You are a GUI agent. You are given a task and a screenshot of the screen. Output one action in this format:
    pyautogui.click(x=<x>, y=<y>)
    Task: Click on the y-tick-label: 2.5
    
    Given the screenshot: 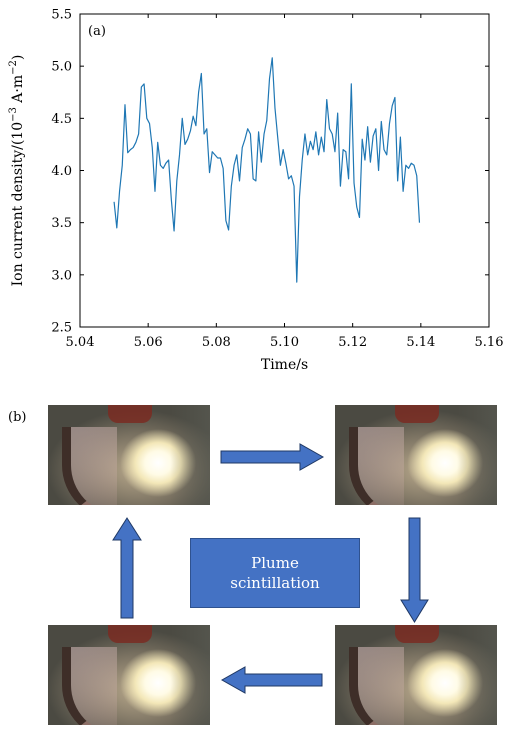 What is the action you would take?
    pyautogui.click(x=61, y=328)
    